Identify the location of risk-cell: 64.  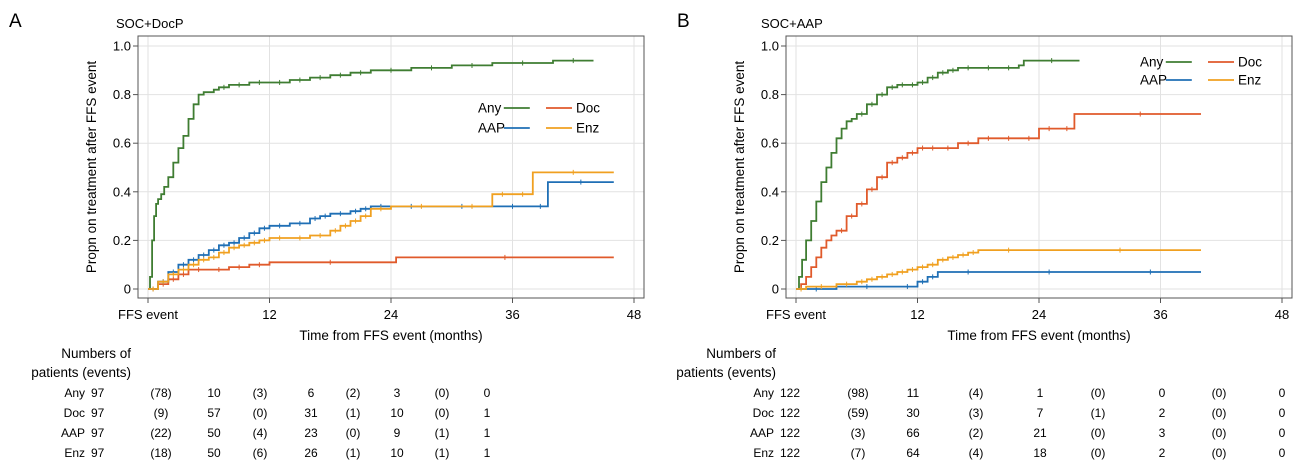
(913, 453).